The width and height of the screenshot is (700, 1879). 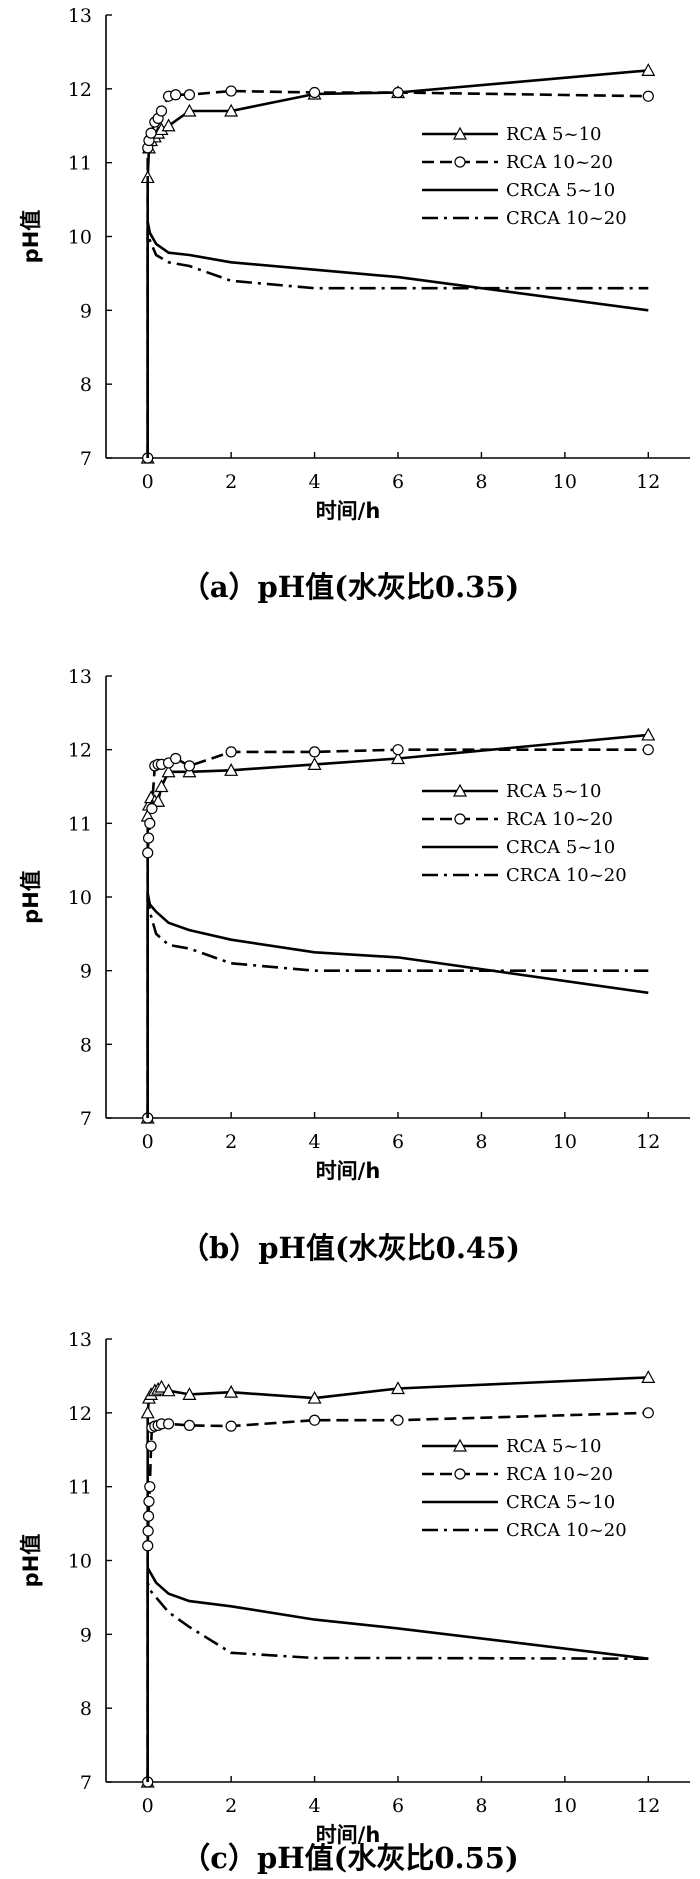 What do you see at coordinates (350, 587) in the screenshot?
I see `panel-caption: （a）pH值(水灰比0.35)` at bounding box center [350, 587].